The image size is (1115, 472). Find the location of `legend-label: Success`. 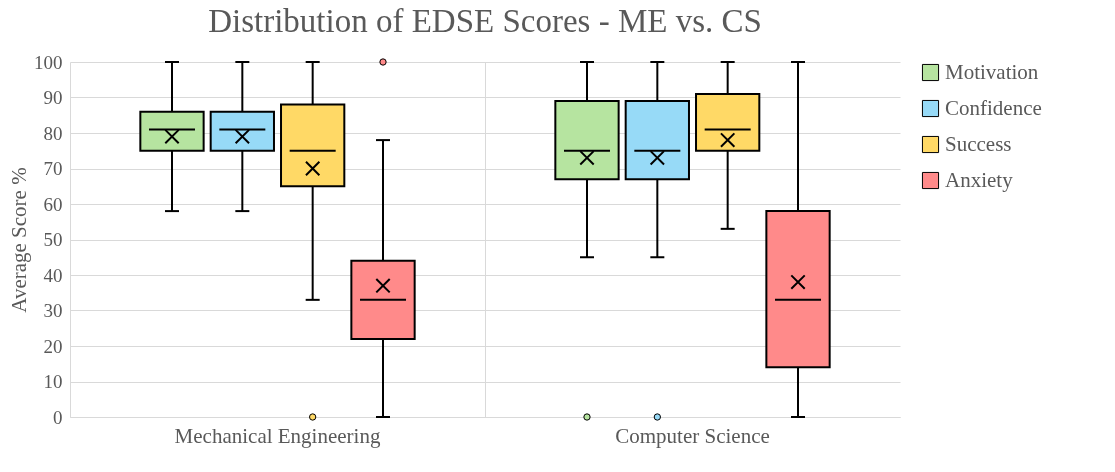

legend-label: Success is located at coordinates (978, 143).